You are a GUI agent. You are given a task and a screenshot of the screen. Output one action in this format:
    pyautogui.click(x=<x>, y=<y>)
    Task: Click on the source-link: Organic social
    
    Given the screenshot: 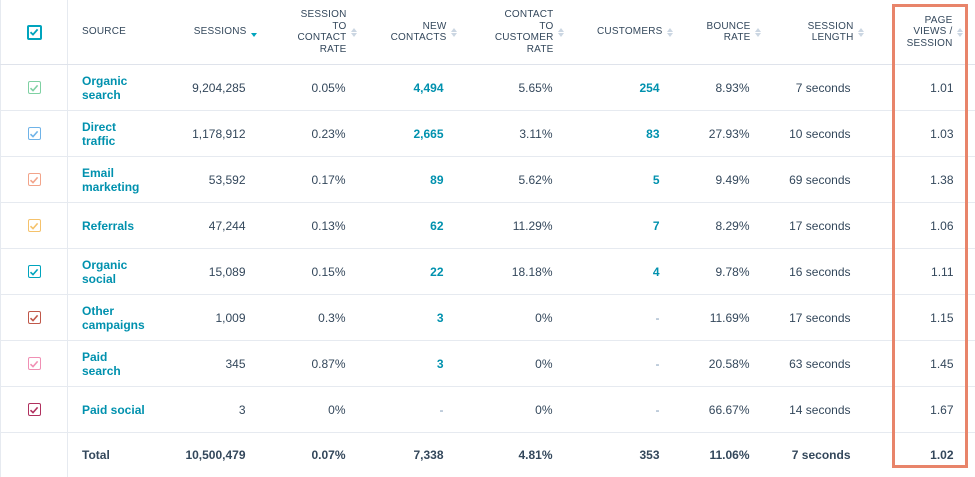 What is the action you would take?
    pyautogui.click(x=104, y=272)
    